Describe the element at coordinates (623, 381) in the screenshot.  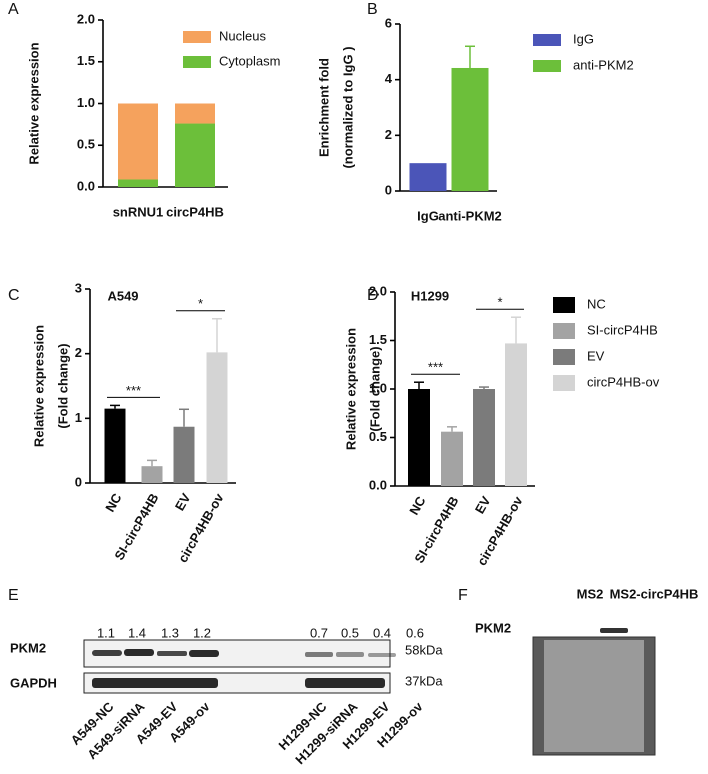
I see `legend-label: circP4HB-ov` at that location.